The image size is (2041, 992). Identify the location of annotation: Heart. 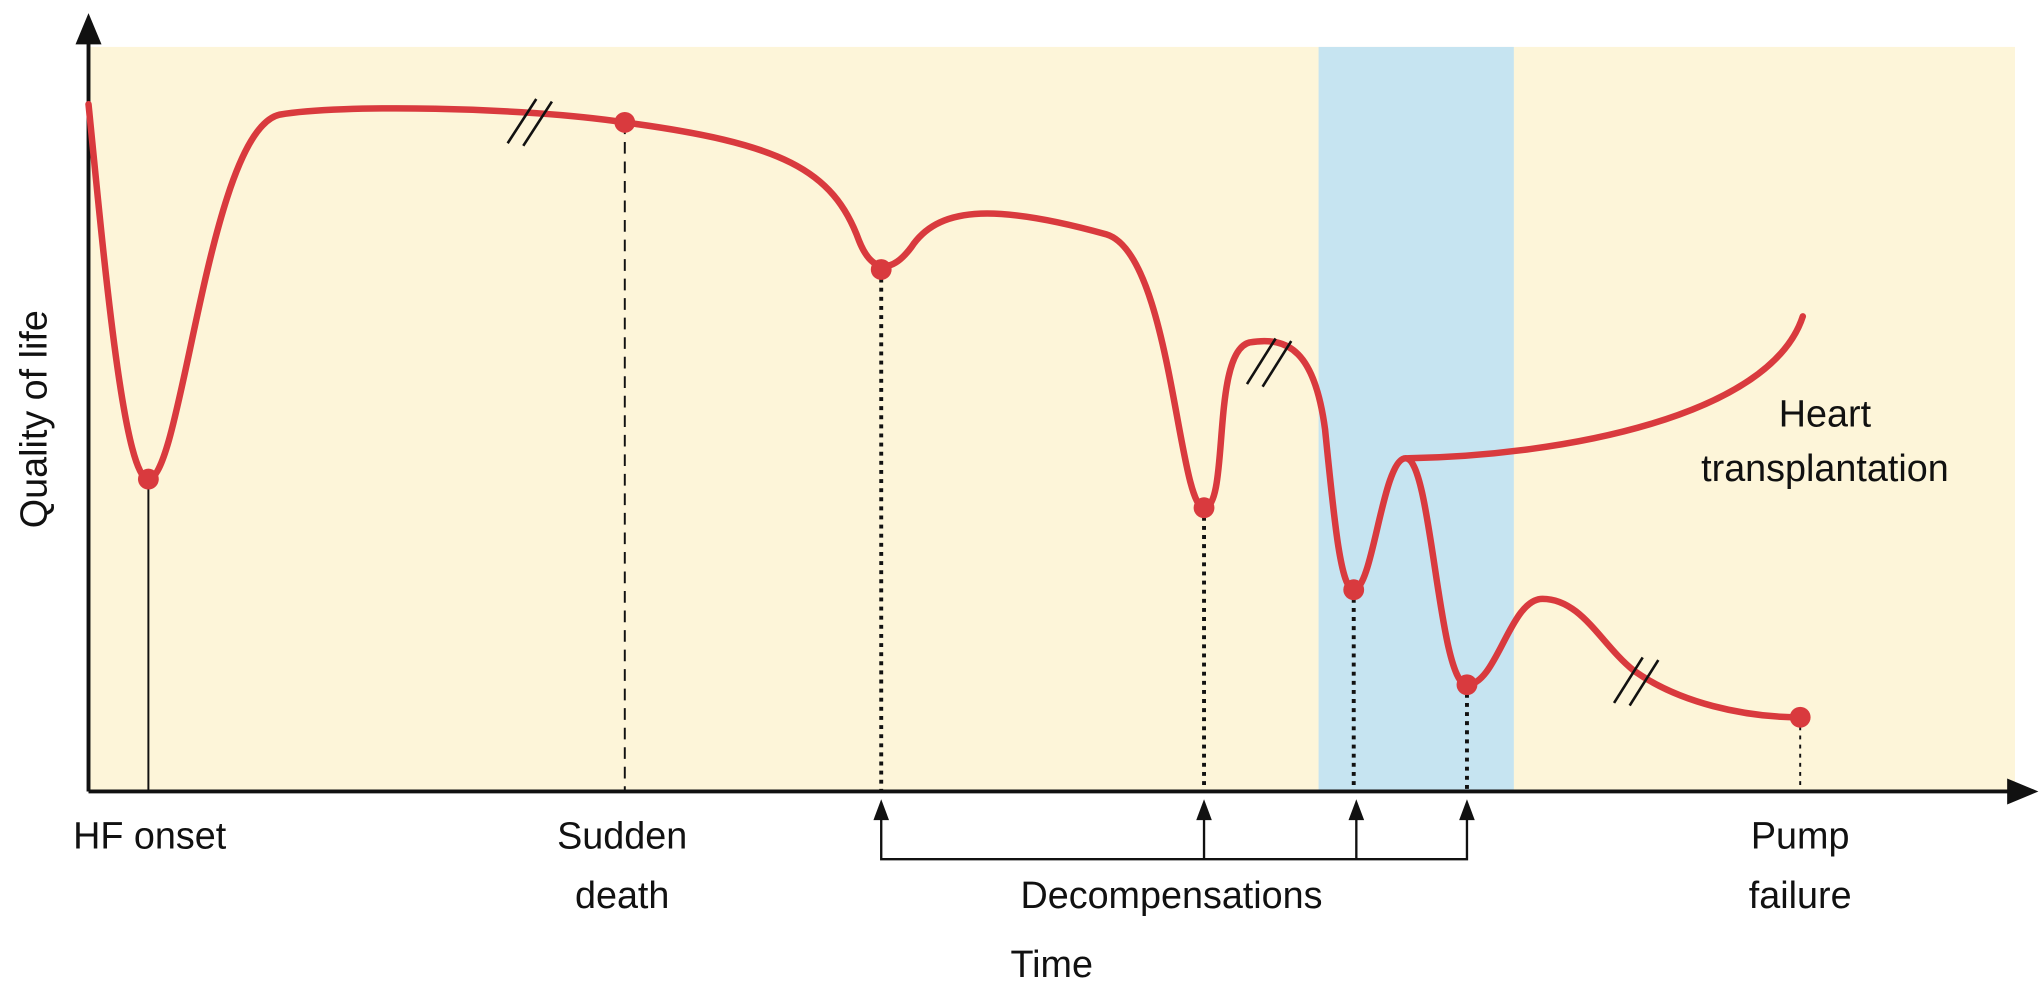
(1825, 414).